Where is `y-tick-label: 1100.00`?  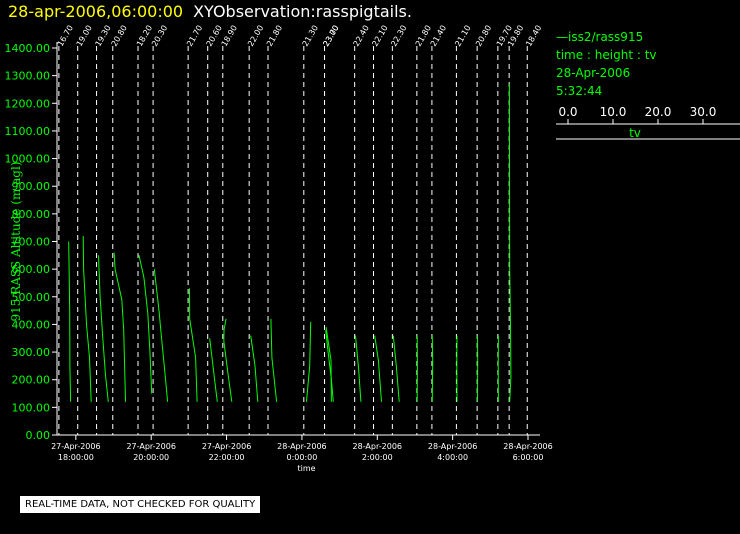
y-tick-label: 1100.00 is located at coordinates (28, 131).